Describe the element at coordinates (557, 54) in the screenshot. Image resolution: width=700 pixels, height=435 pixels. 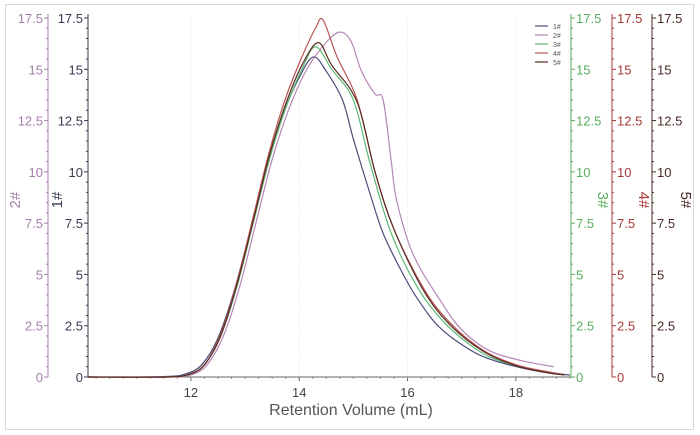
I see `legend-label: 4#` at that location.